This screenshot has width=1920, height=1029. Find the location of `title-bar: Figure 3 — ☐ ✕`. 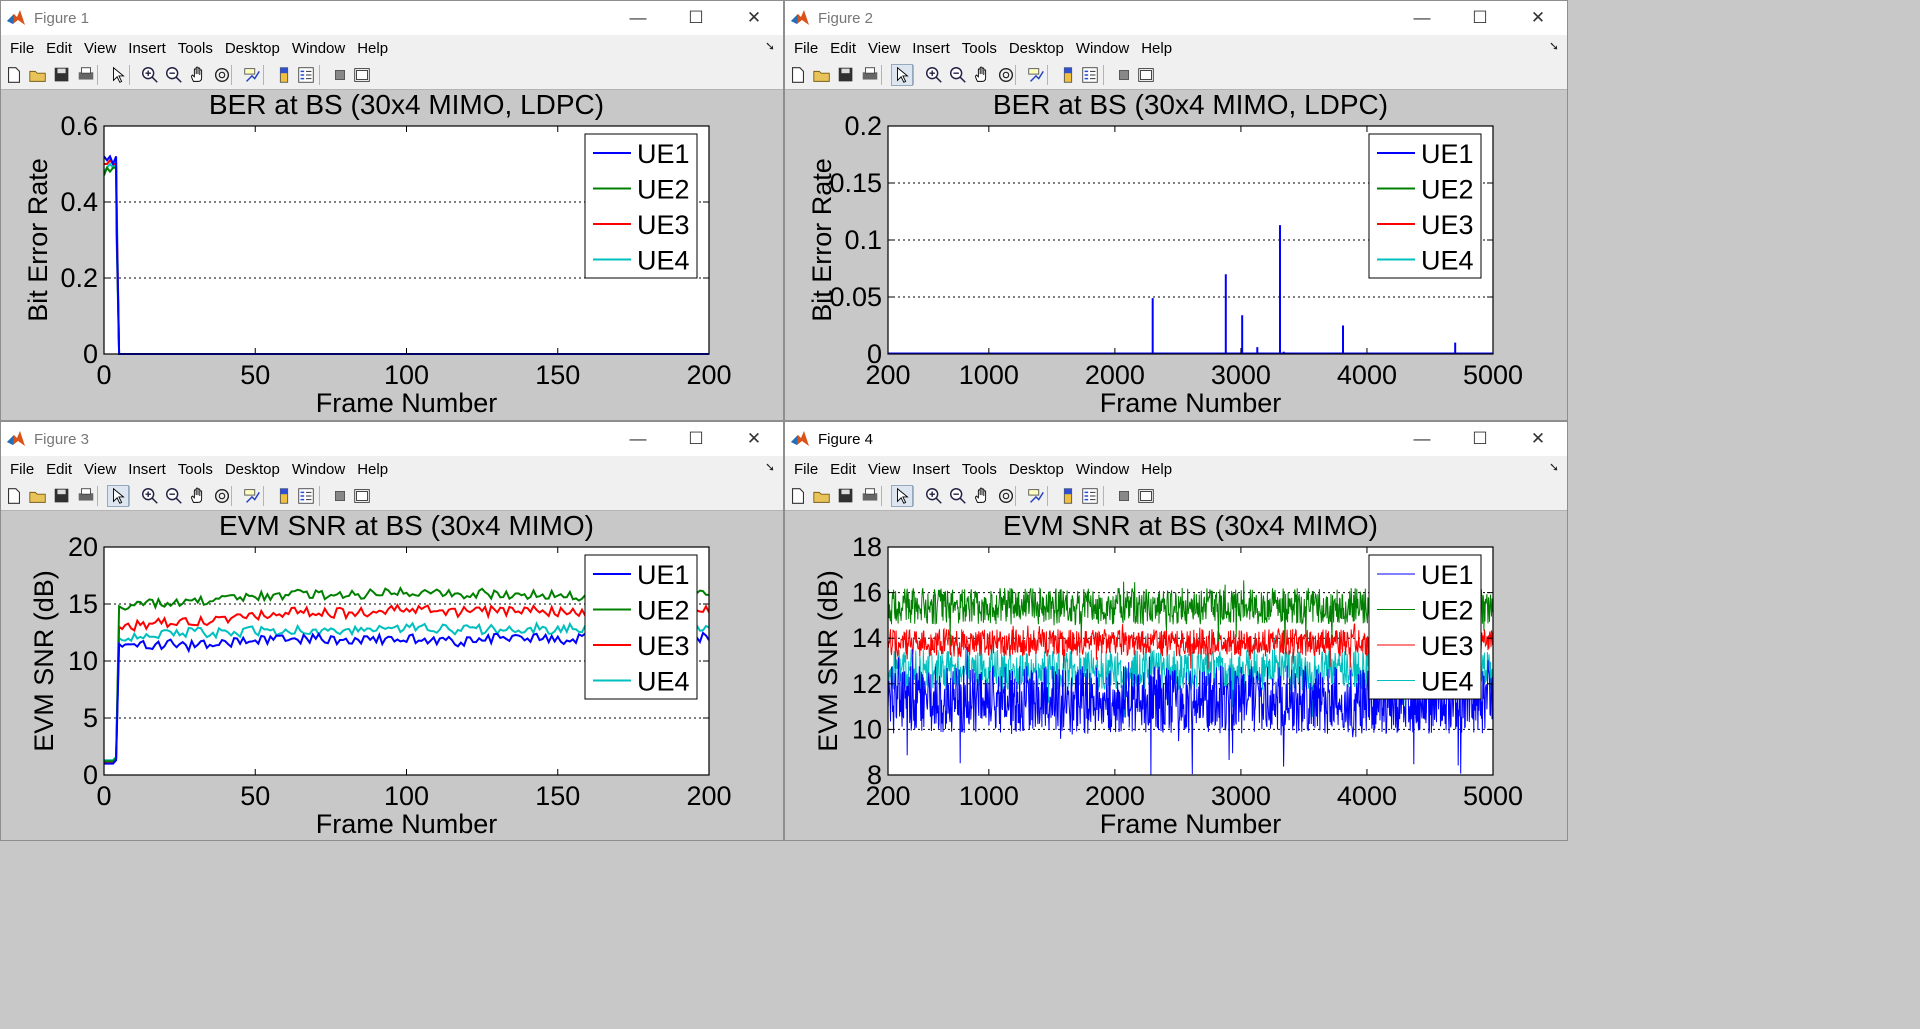

title-bar: Figure 3 — ☐ ✕ is located at coordinates (392, 439).